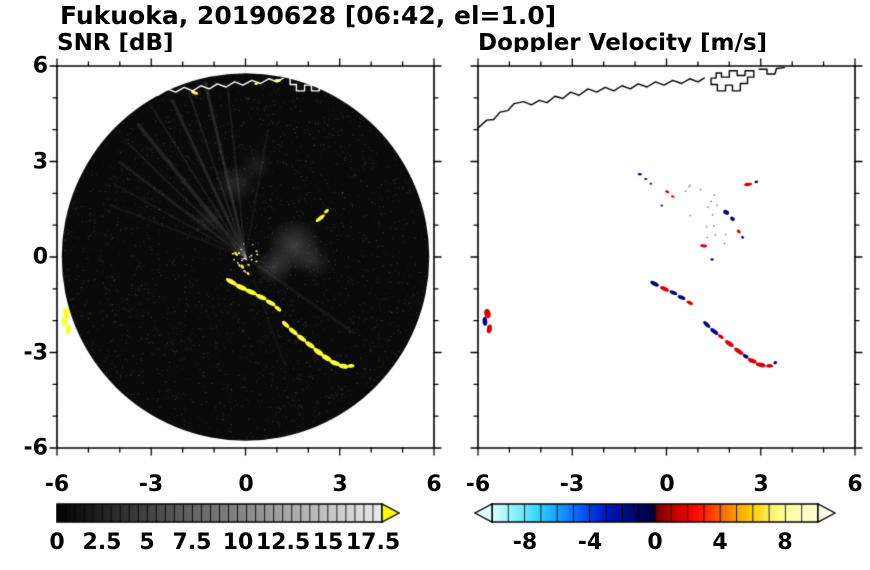  What do you see at coordinates (283, 542) in the screenshot?
I see `snr-colorbar-tick-label: 12.5` at bounding box center [283, 542].